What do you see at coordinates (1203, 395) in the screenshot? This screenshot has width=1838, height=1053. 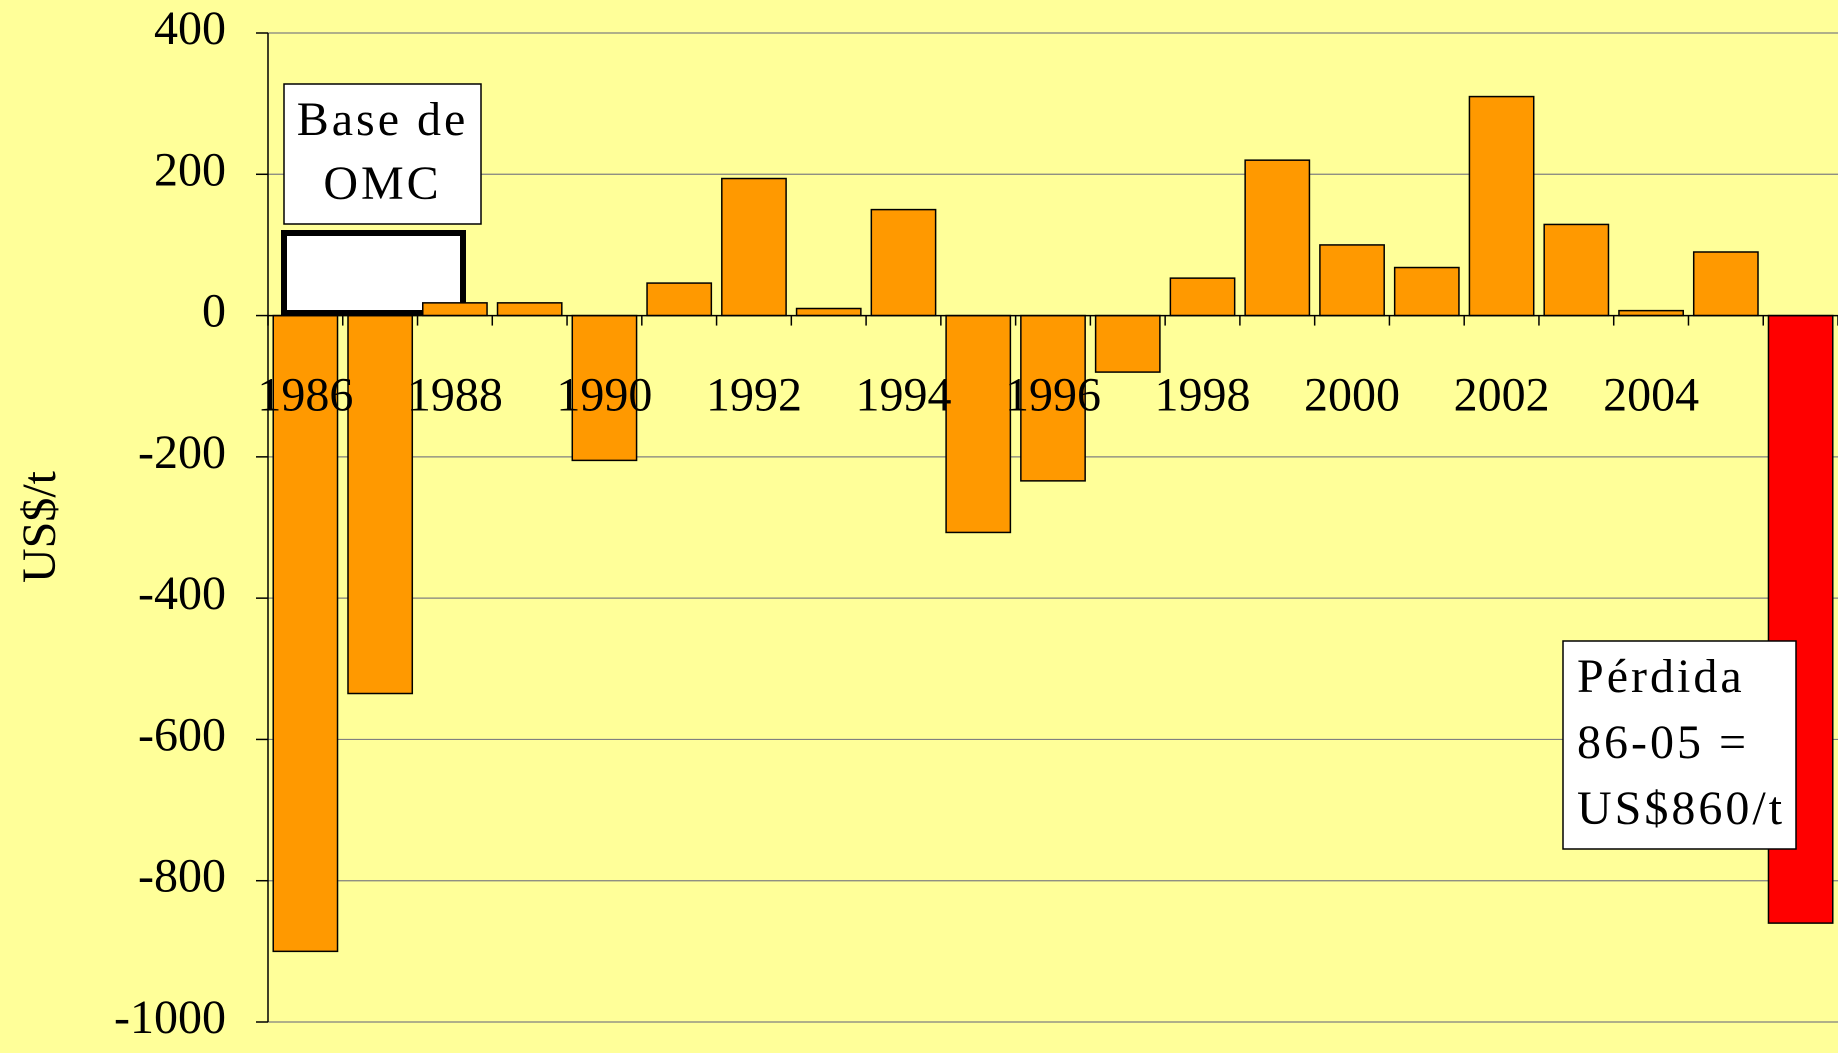 I see `x-tick-label: 1998` at bounding box center [1203, 395].